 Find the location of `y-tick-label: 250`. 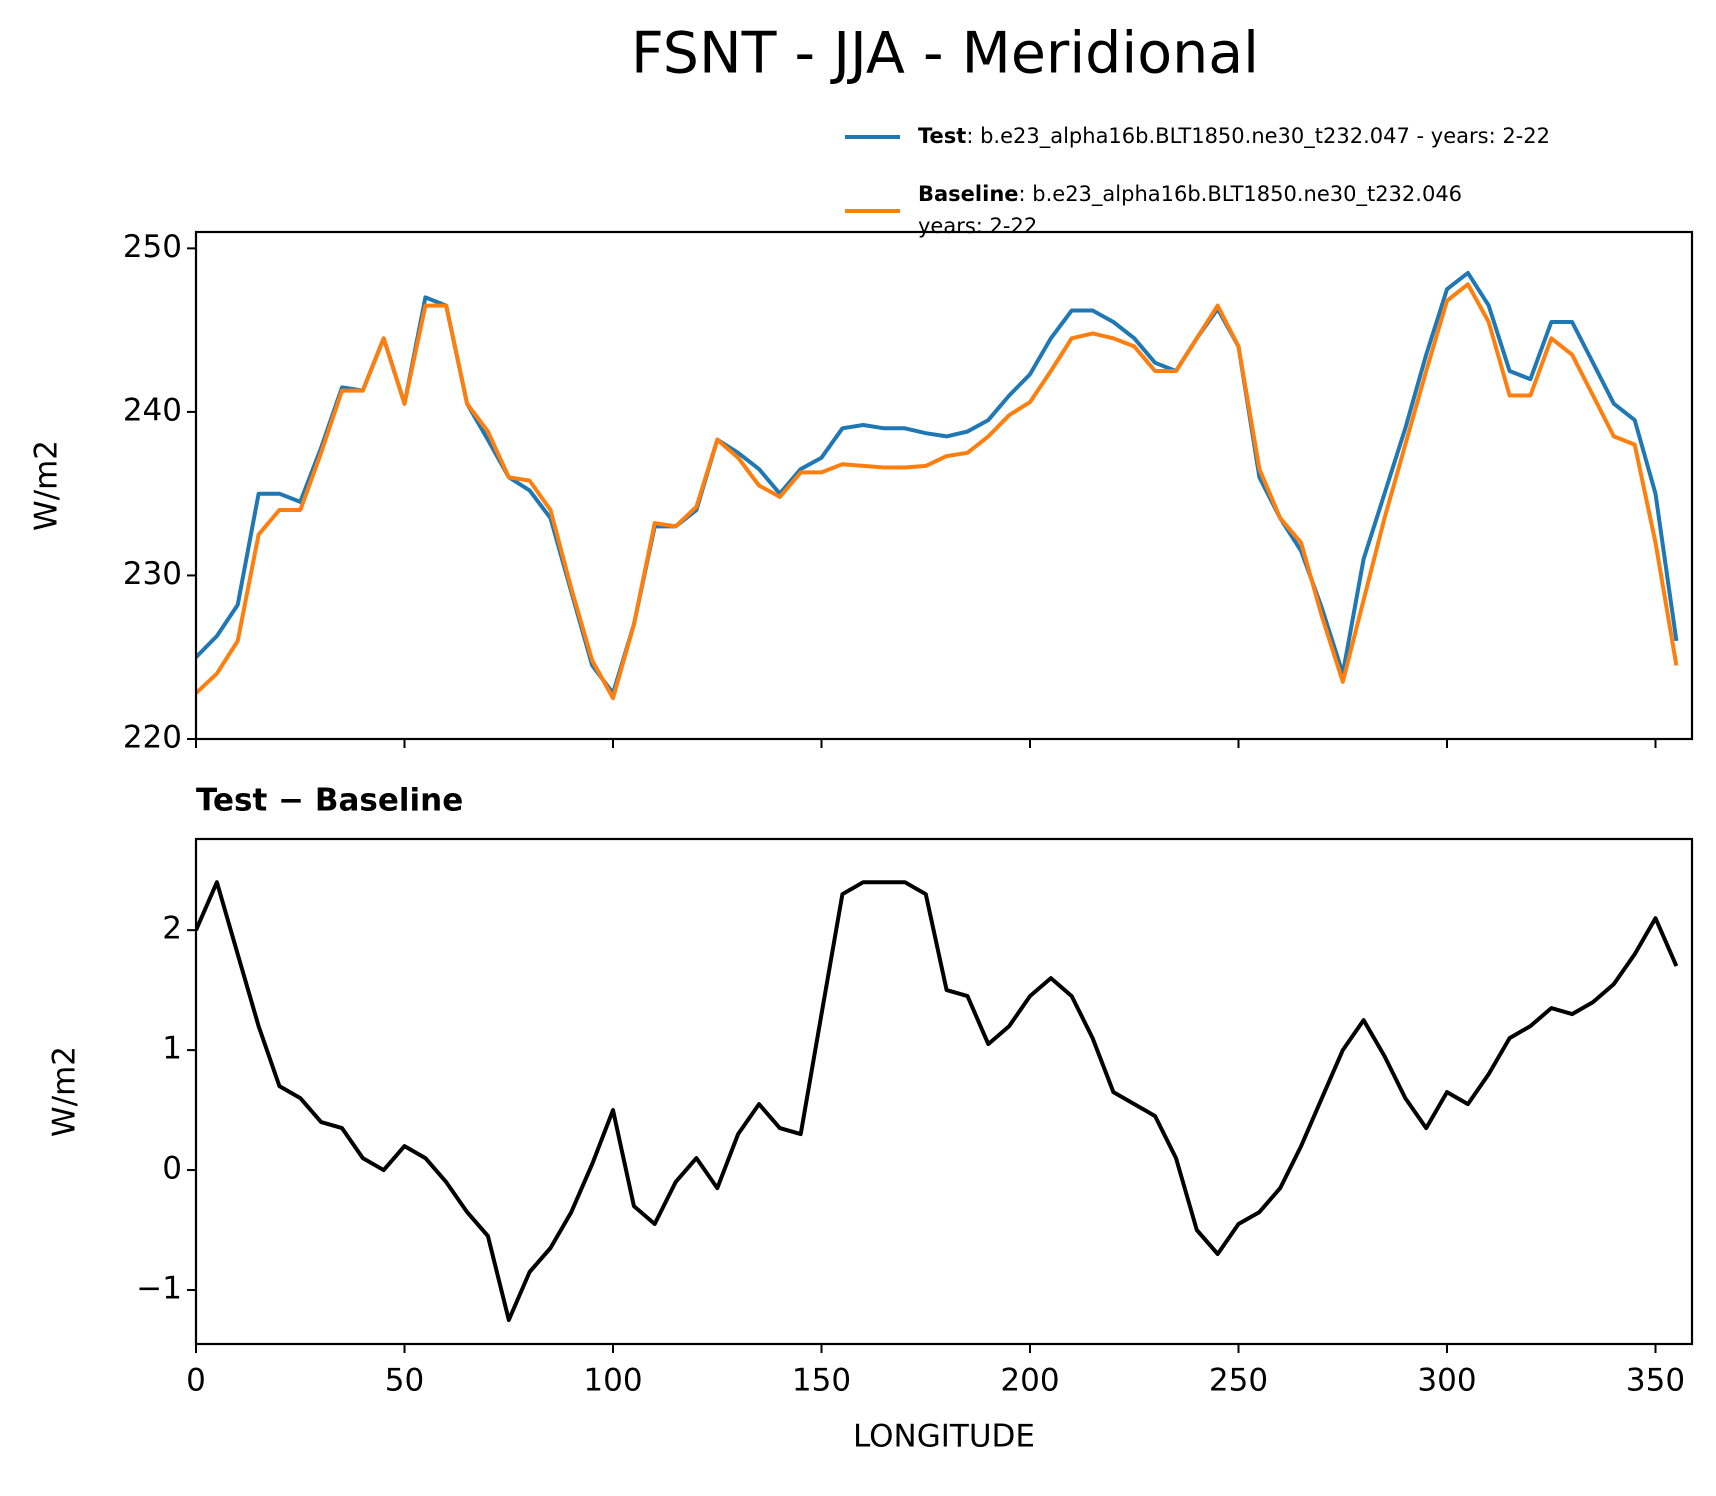

y-tick-label: 250 is located at coordinates (152, 247).